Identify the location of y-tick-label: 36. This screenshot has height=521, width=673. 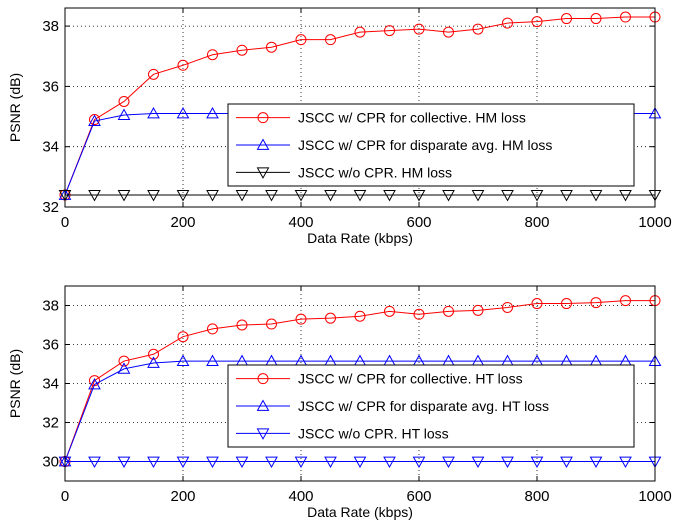
(50, 86).